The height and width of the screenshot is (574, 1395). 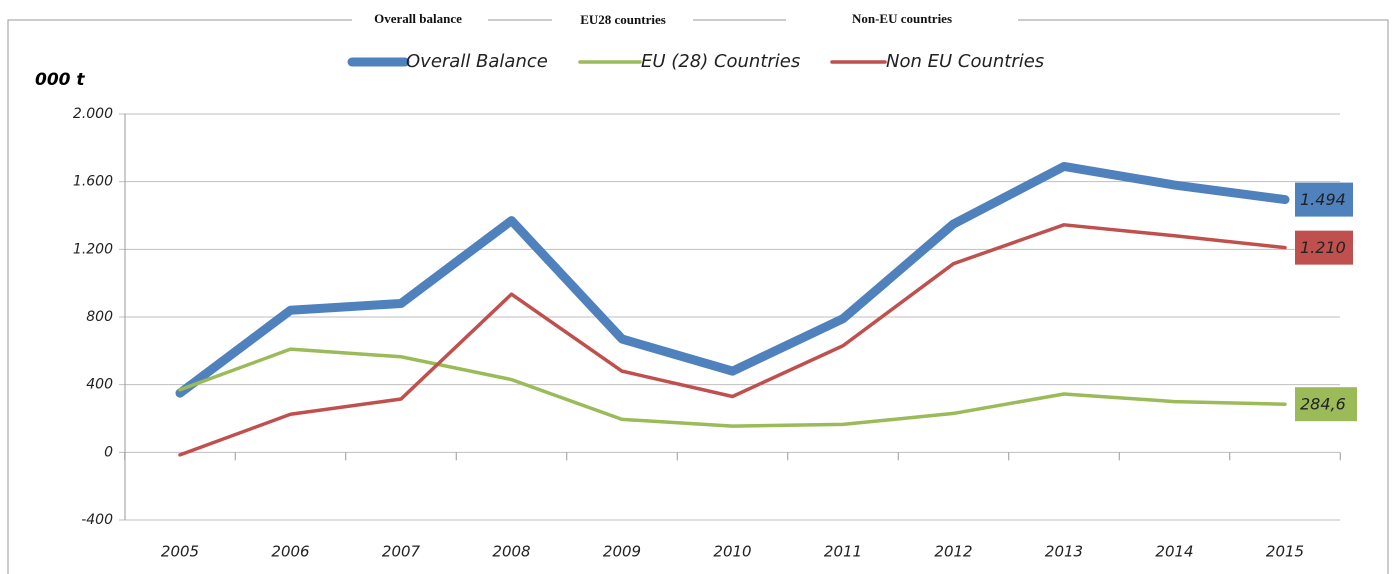 I want to click on legend-label: EU (28) Countries, so click(x=720, y=61).